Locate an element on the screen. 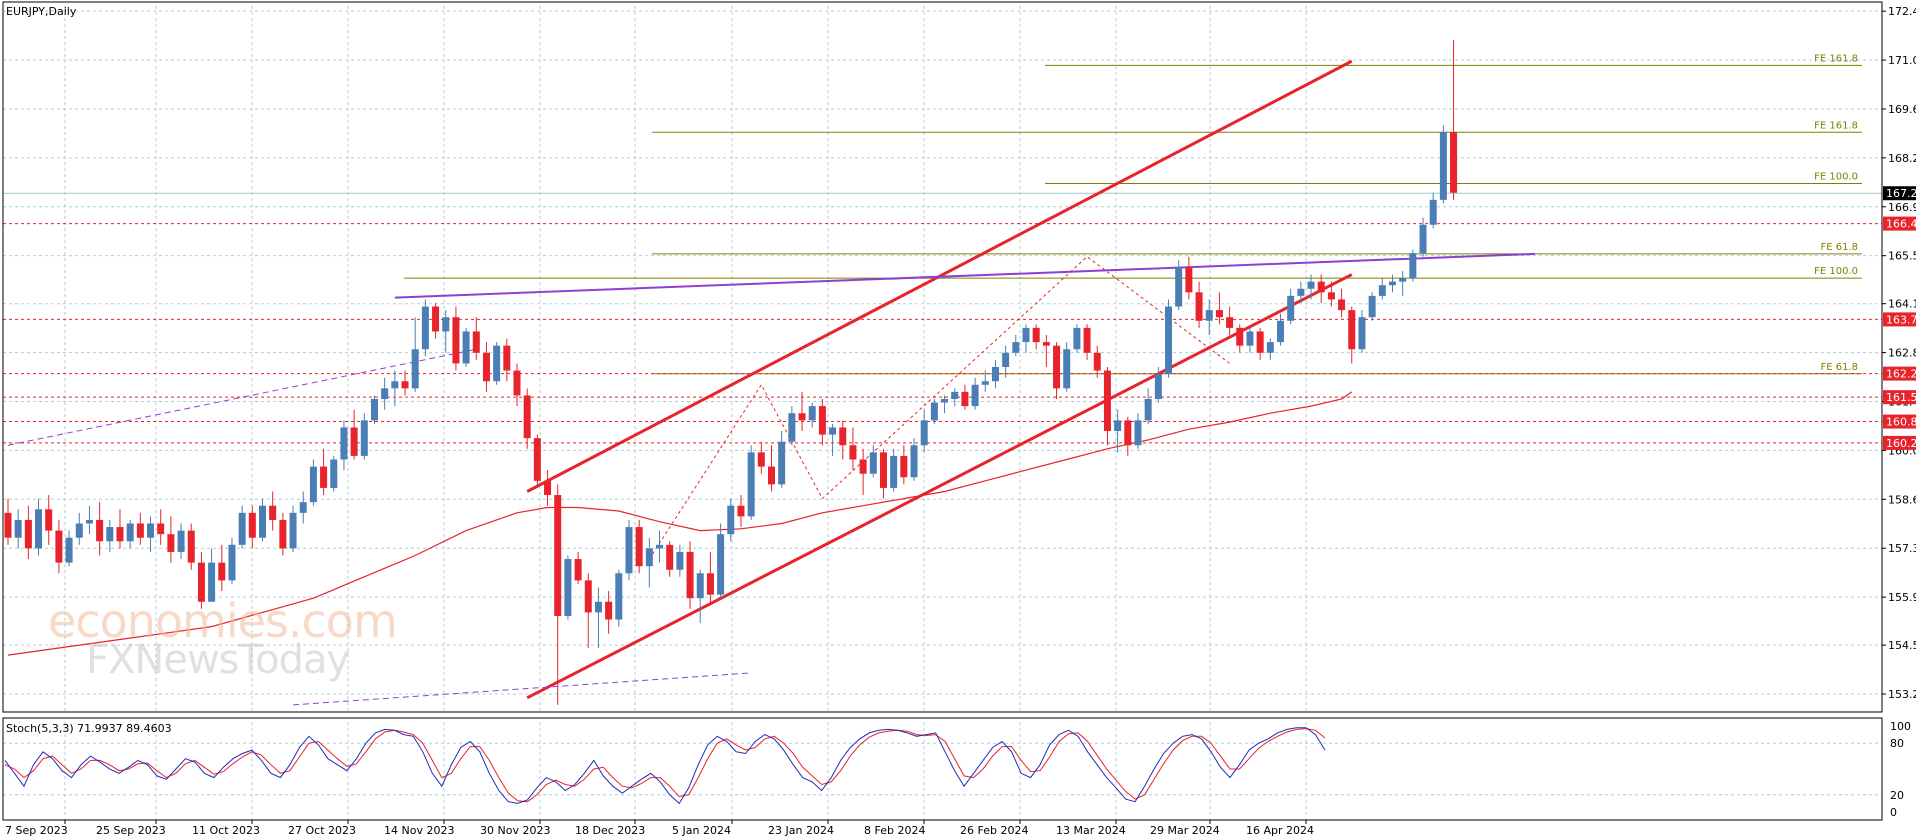 The width and height of the screenshot is (1916, 840). time-tick-label: 18 Dec 2023 is located at coordinates (610, 830).